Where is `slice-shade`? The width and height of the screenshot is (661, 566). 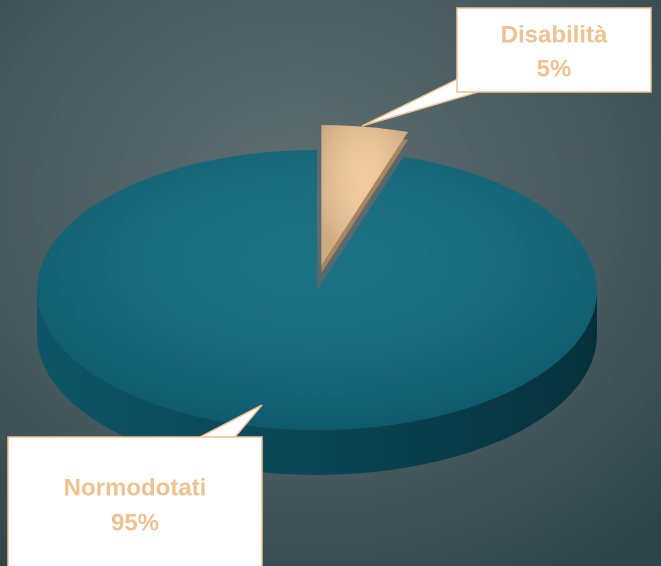
slice-shade is located at coordinates (364, 195).